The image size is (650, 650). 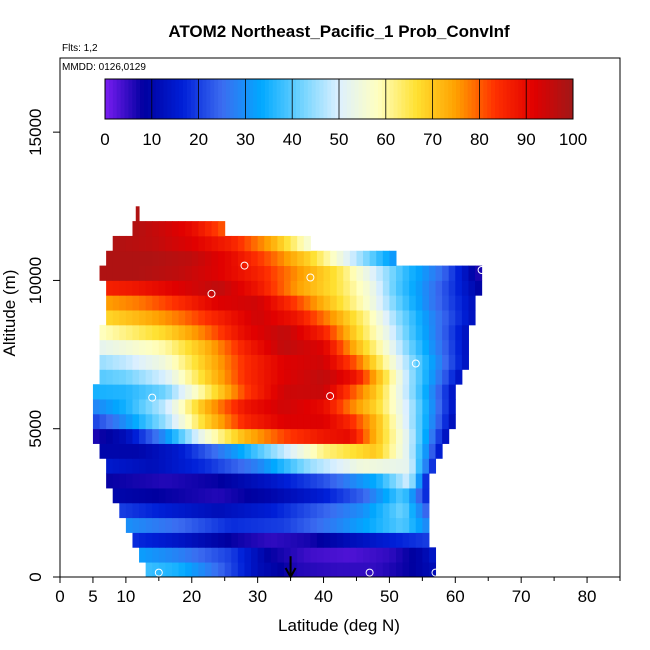 I want to click on x-tick-label: 60, so click(x=455, y=596).